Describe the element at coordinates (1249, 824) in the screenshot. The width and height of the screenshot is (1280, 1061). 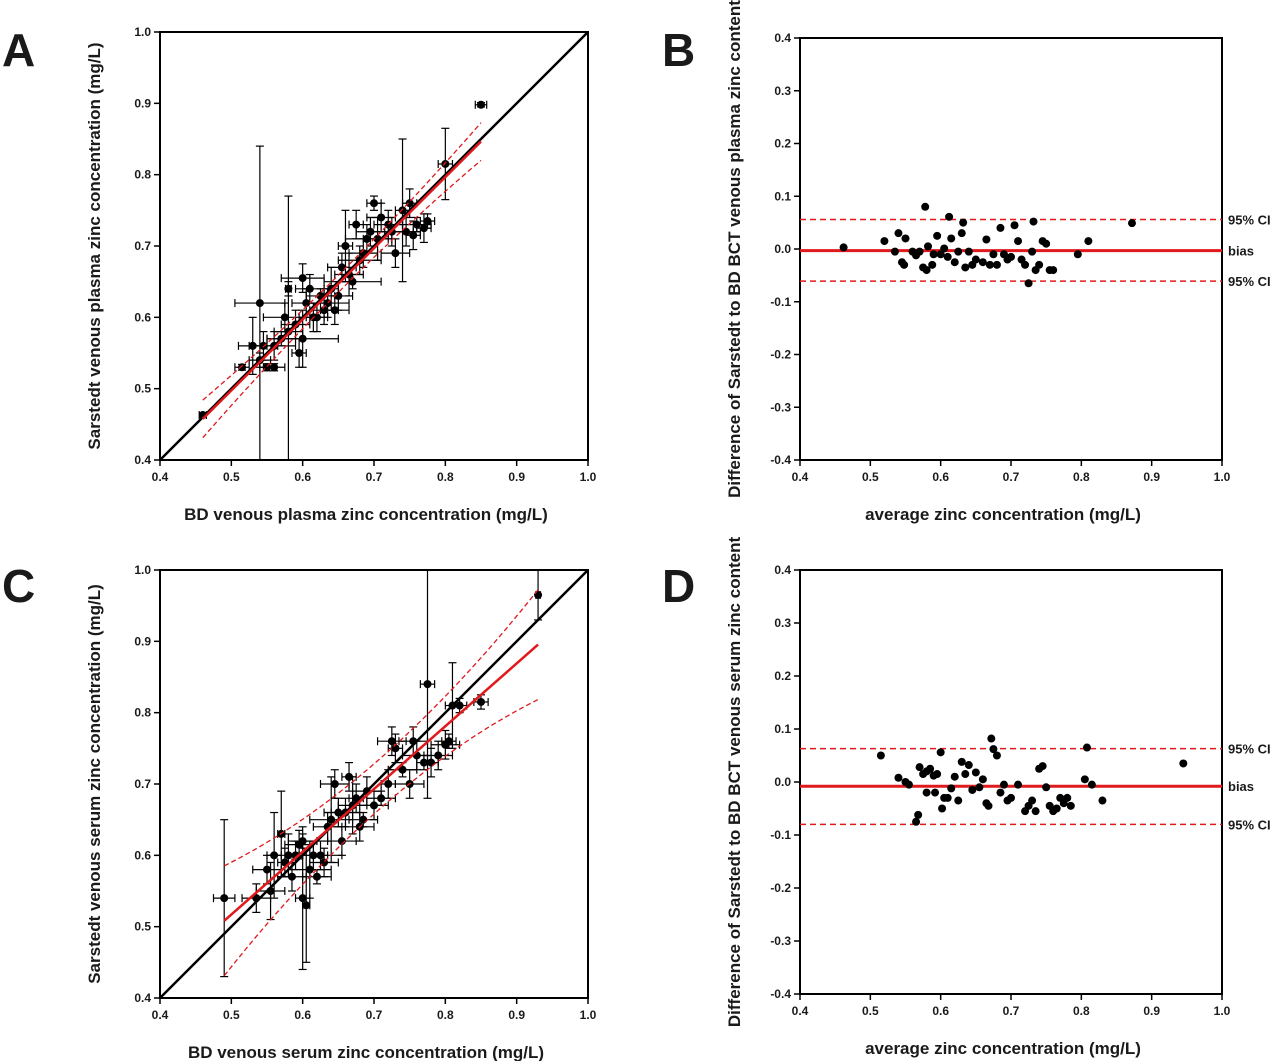
I see `lower-ci-label: 95% CI` at that location.